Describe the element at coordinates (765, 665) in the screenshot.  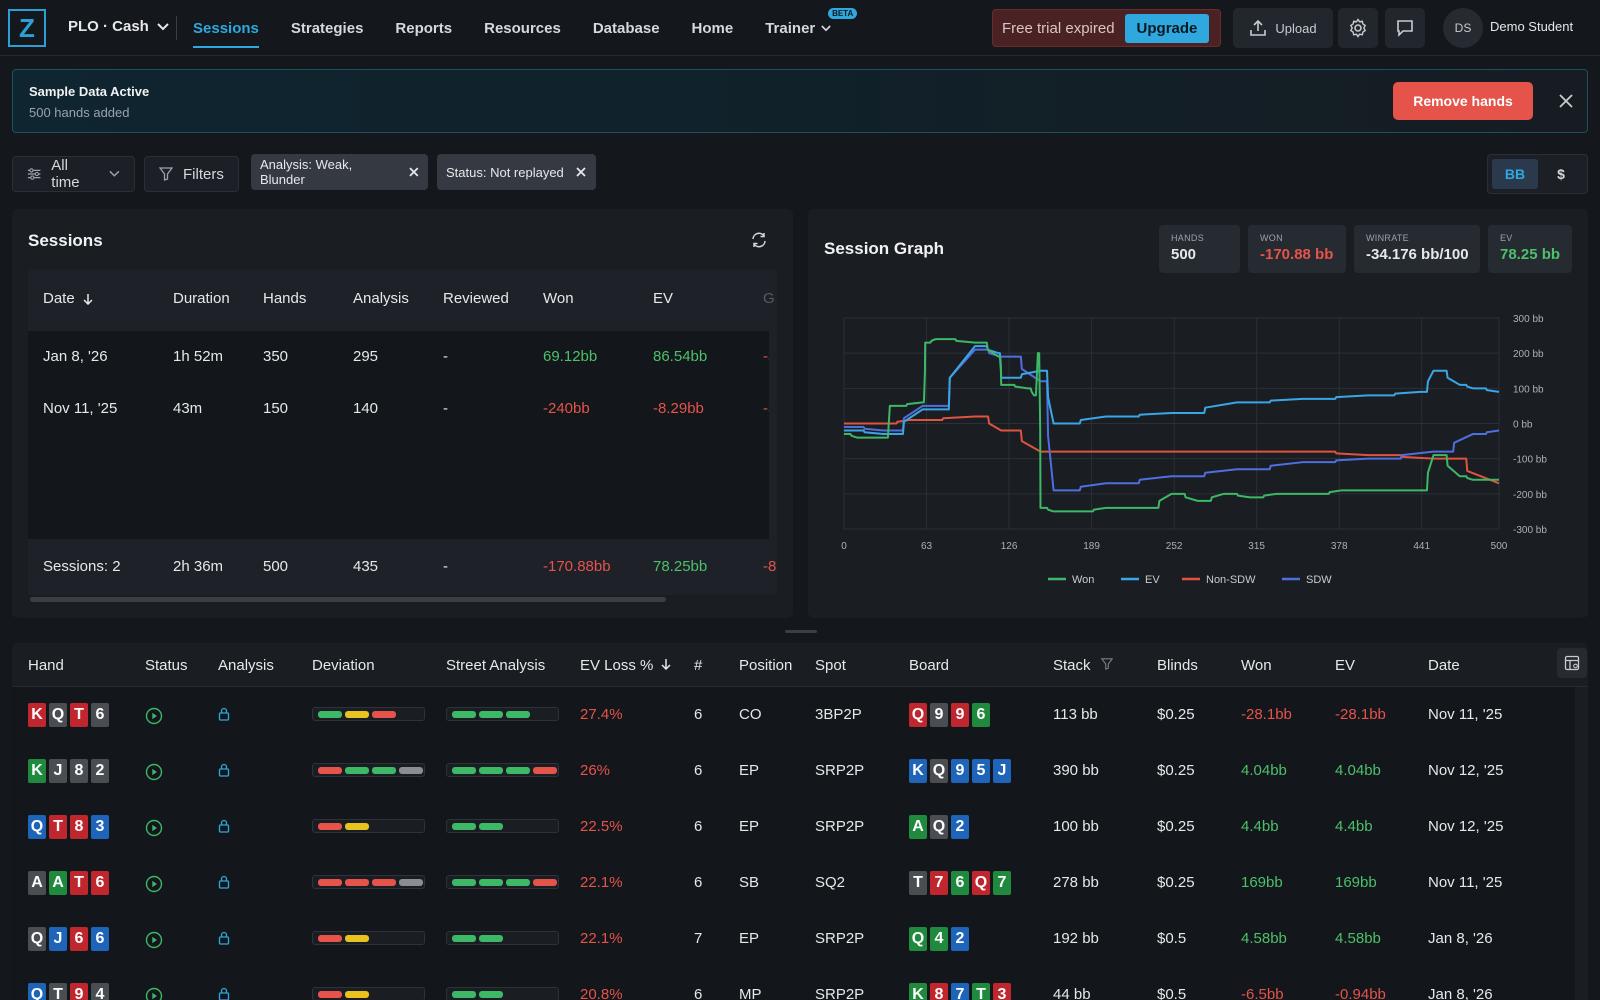
I see `col-position: Position` at that location.